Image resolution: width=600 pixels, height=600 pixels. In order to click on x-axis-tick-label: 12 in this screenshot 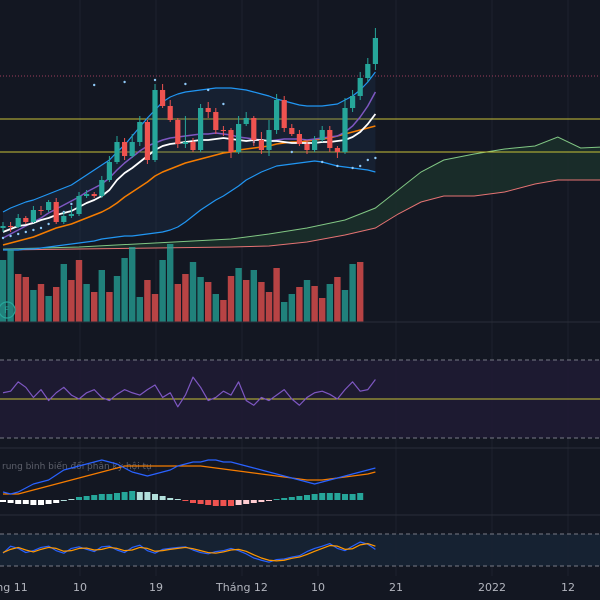, I will do `click(568, 587)`.